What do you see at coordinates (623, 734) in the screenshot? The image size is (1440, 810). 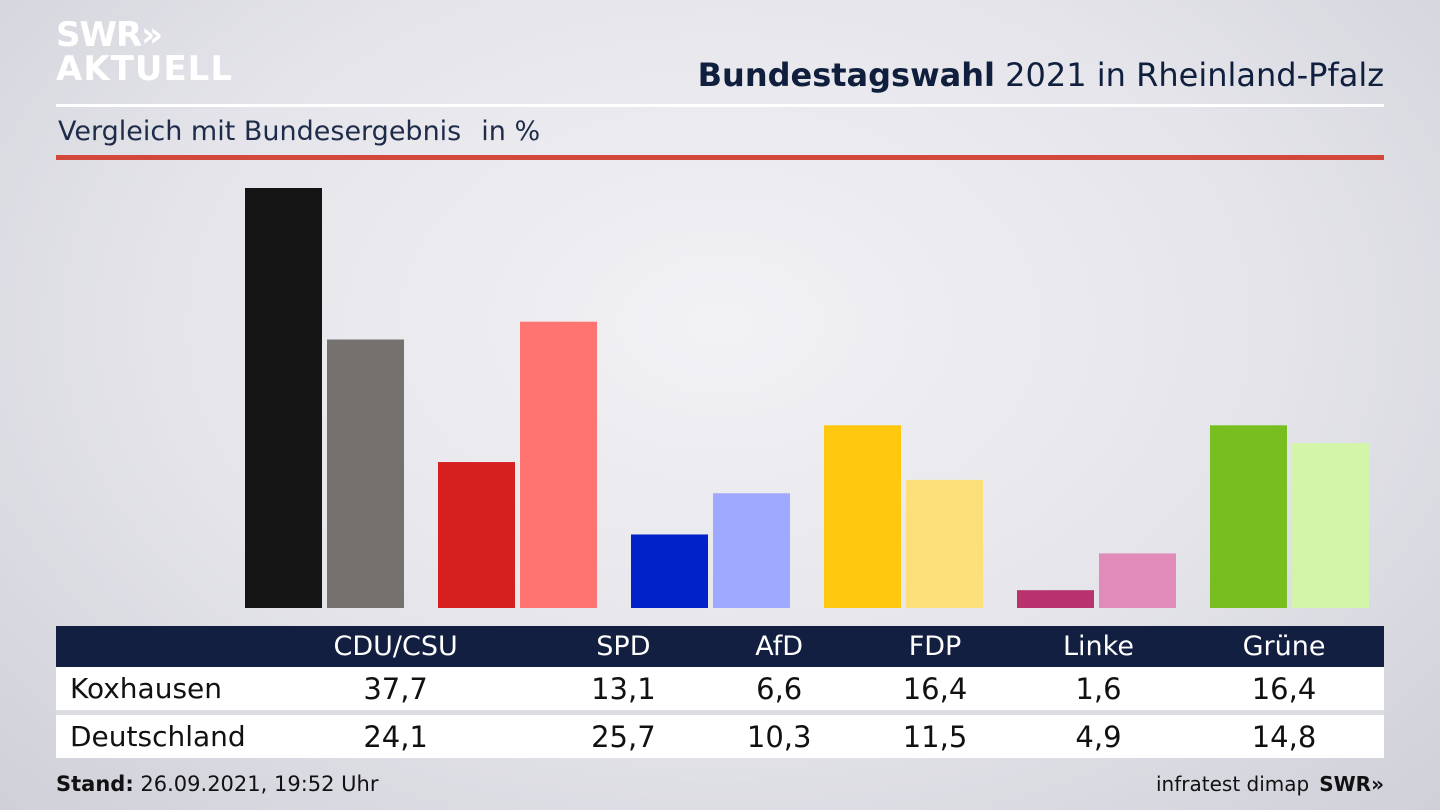 I see `table-cell: 25,7` at bounding box center [623, 734].